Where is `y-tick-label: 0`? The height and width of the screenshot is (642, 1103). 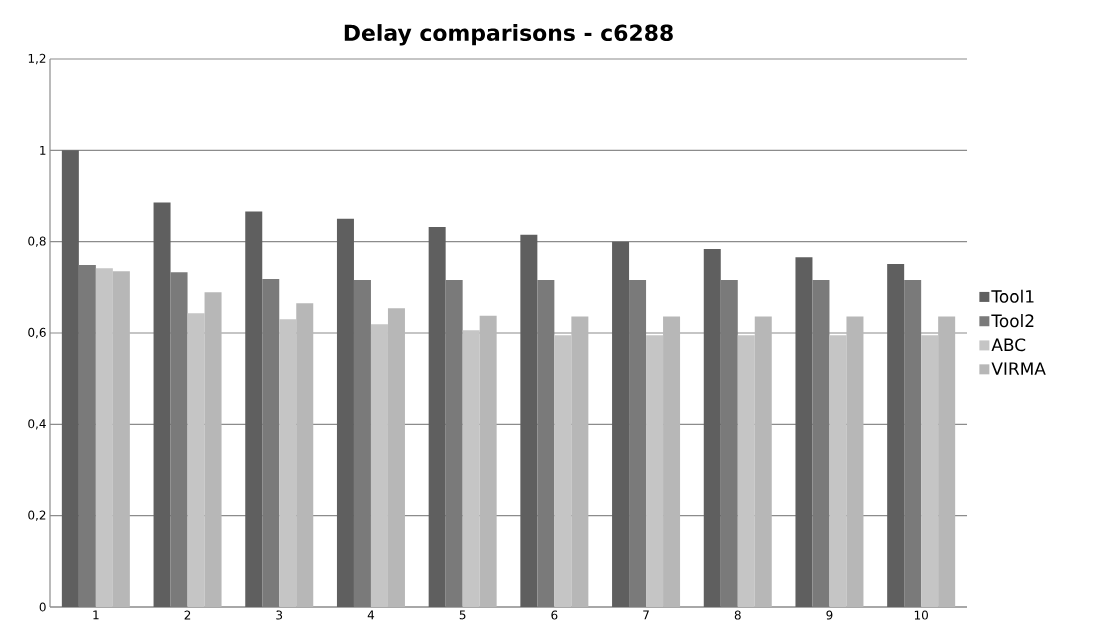
y-tick-label: 0 is located at coordinates (42, 607).